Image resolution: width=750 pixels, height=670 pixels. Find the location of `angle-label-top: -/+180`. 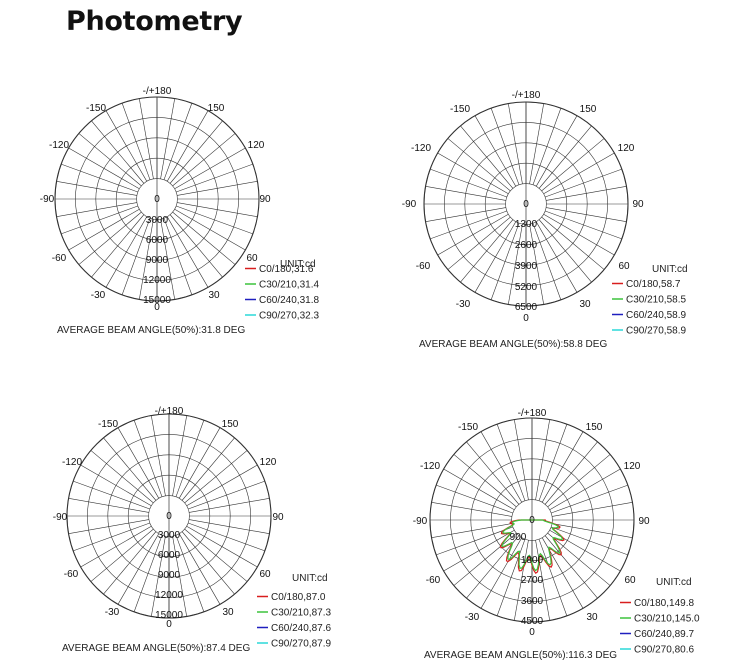

angle-label-top: -/+180 is located at coordinates (526, 95).